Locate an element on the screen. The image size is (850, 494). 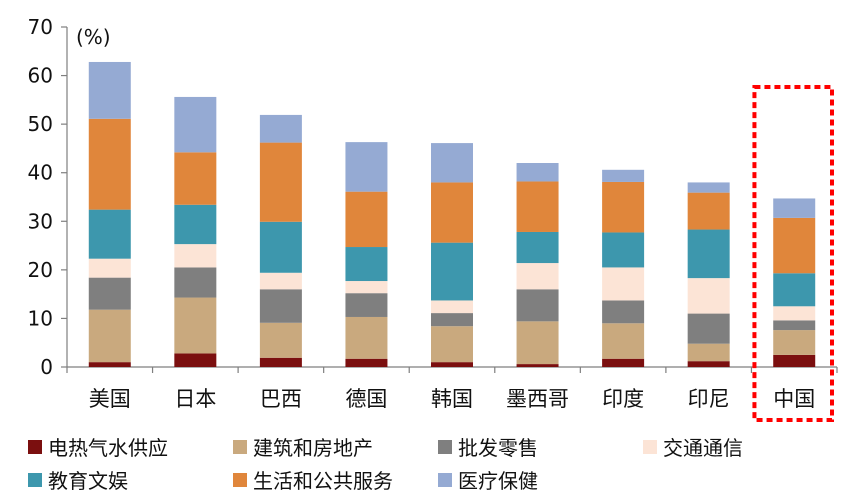
y-axis: 0 10 20 30 40 50 60 70 is located at coordinates (48, 197).